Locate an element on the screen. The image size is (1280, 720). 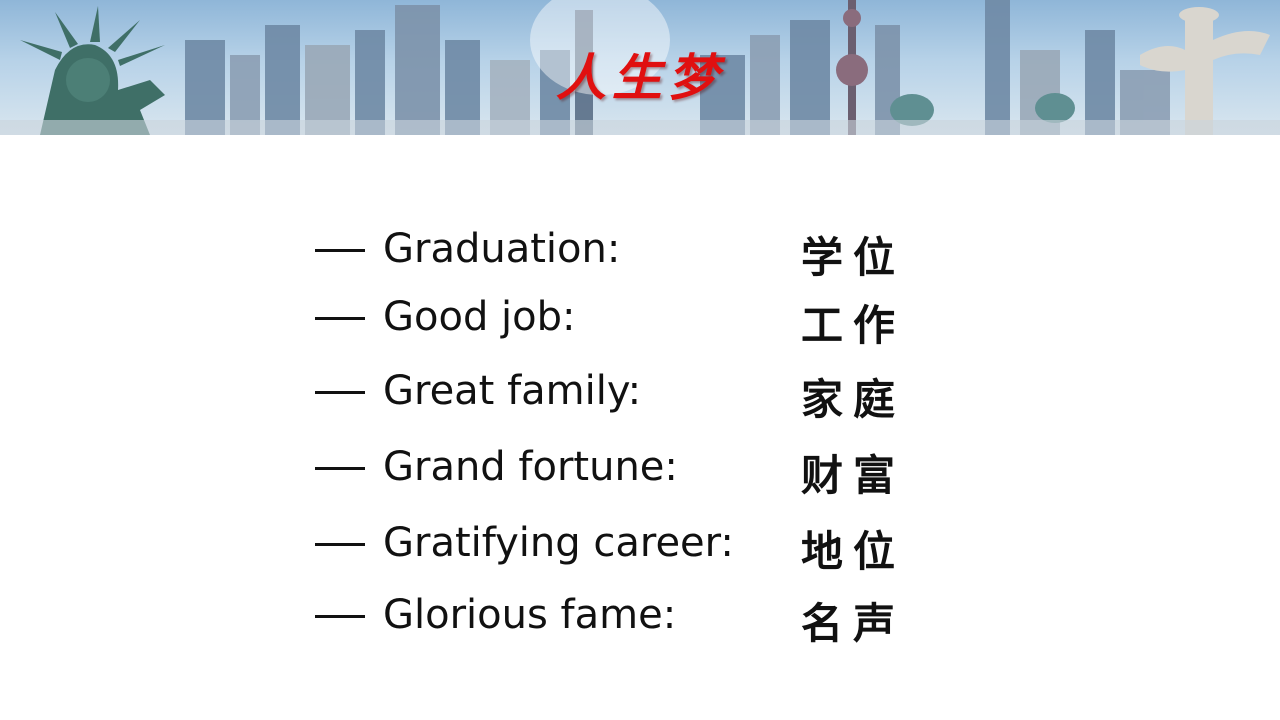
item-chinese: 学位 is located at coordinates (853, 257).